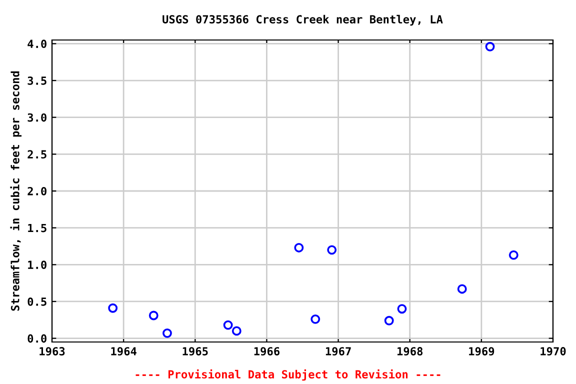 This screenshot has width=576, height=384. I want to click on x-tick-label: 1966, so click(267, 351).